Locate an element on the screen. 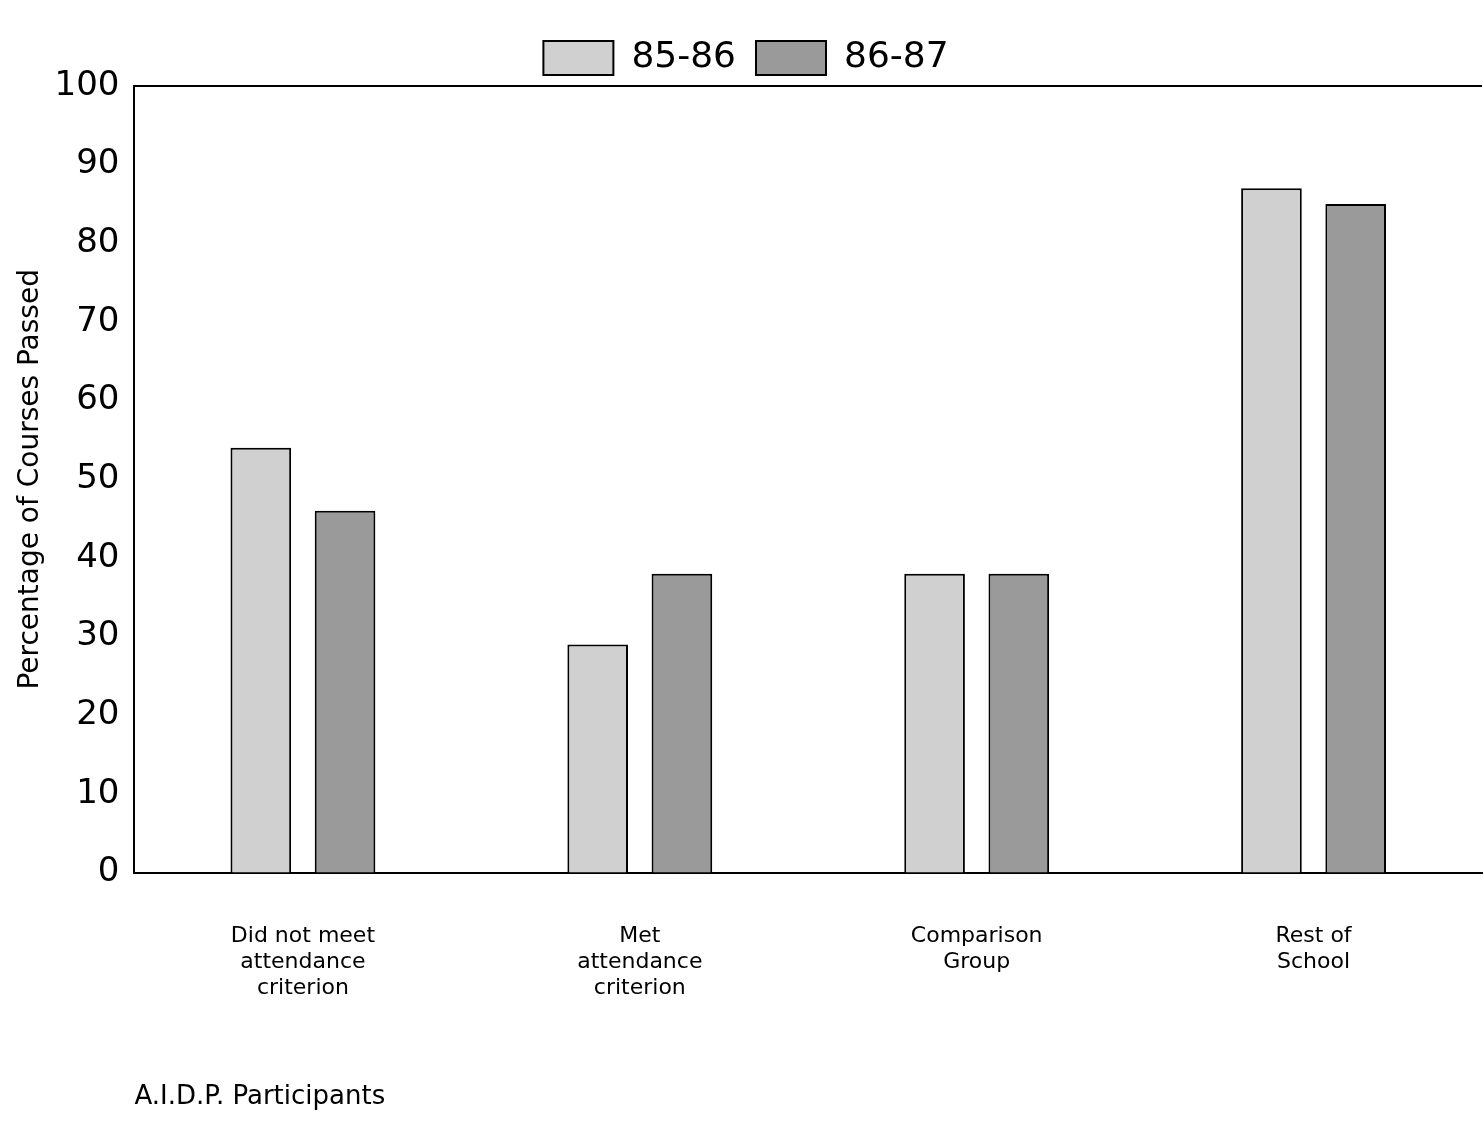 This screenshot has height=1127, width=1484. y-tick-label: 40 is located at coordinates (98, 554).